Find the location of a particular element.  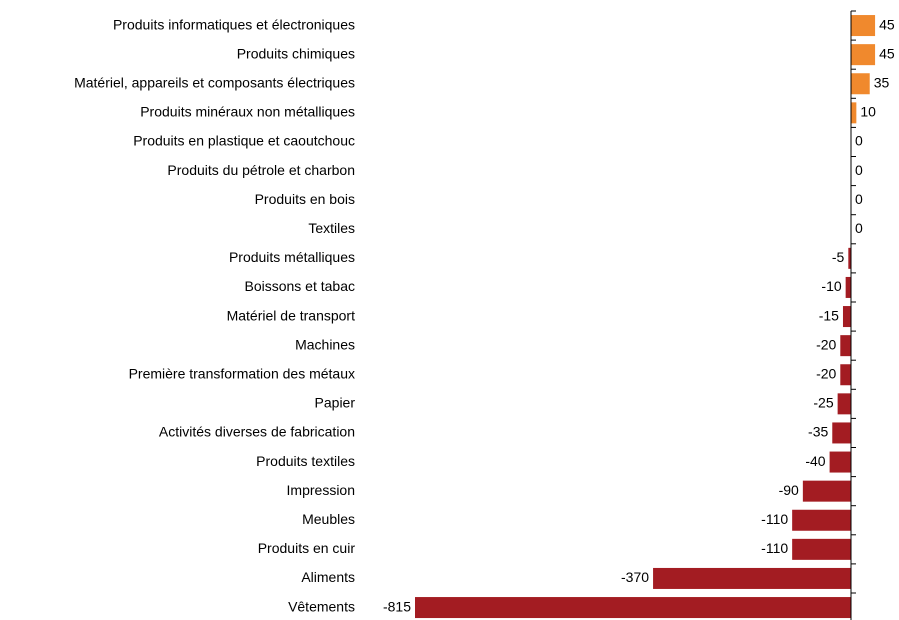

y-tick-label: Produits en plastique et caoutchouc is located at coordinates (244, 141).